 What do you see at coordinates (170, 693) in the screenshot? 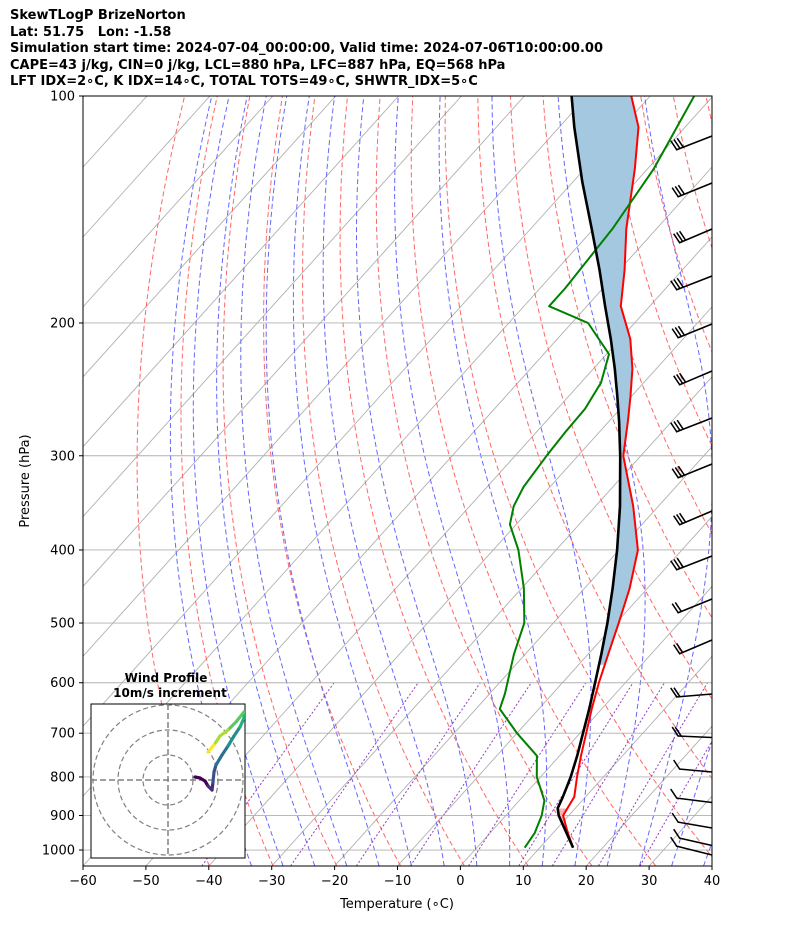
I see `hodograph-subtitle: 10m/s increment` at bounding box center [170, 693].